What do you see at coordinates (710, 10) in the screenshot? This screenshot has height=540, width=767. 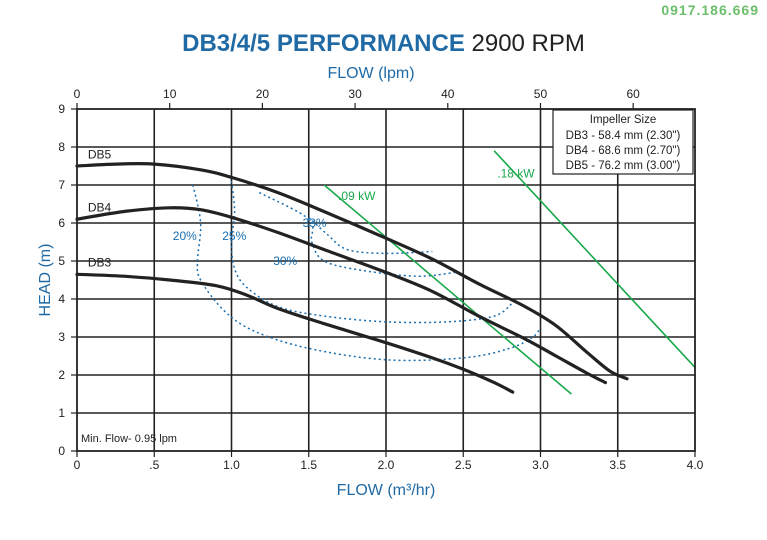 I see `phone-watermark: 0917.186.669` at bounding box center [710, 10].